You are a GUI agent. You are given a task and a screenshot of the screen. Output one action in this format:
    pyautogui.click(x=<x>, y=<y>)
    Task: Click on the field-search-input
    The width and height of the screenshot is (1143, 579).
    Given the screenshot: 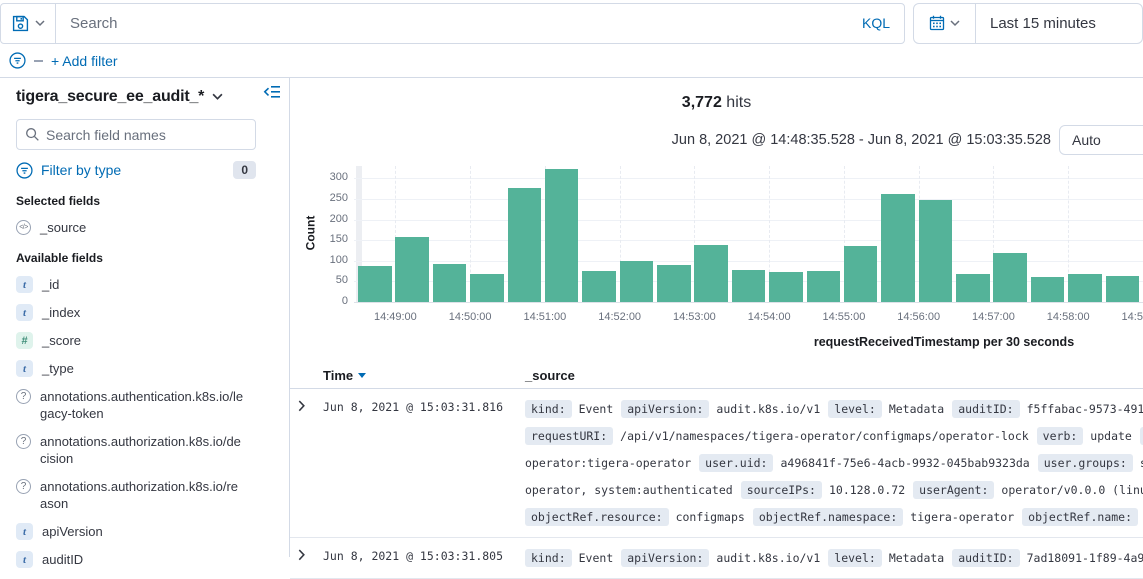 What is the action you would take?
    pyautogui.click(x=146, y=135)
    